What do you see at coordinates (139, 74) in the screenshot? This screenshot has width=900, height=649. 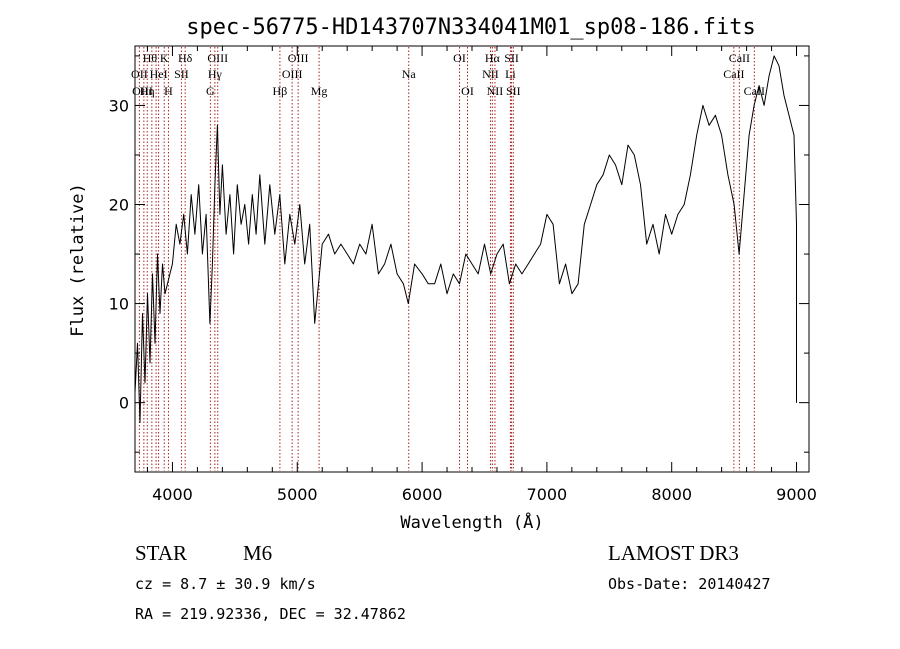 I see `marker-label-9: OII` at bounding box center [139, 74].